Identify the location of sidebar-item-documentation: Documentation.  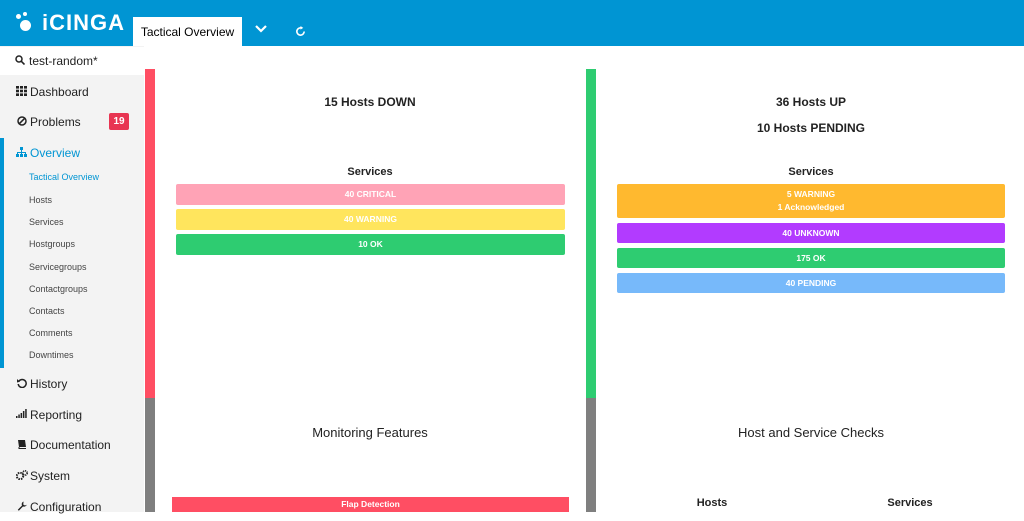
(72, 445).